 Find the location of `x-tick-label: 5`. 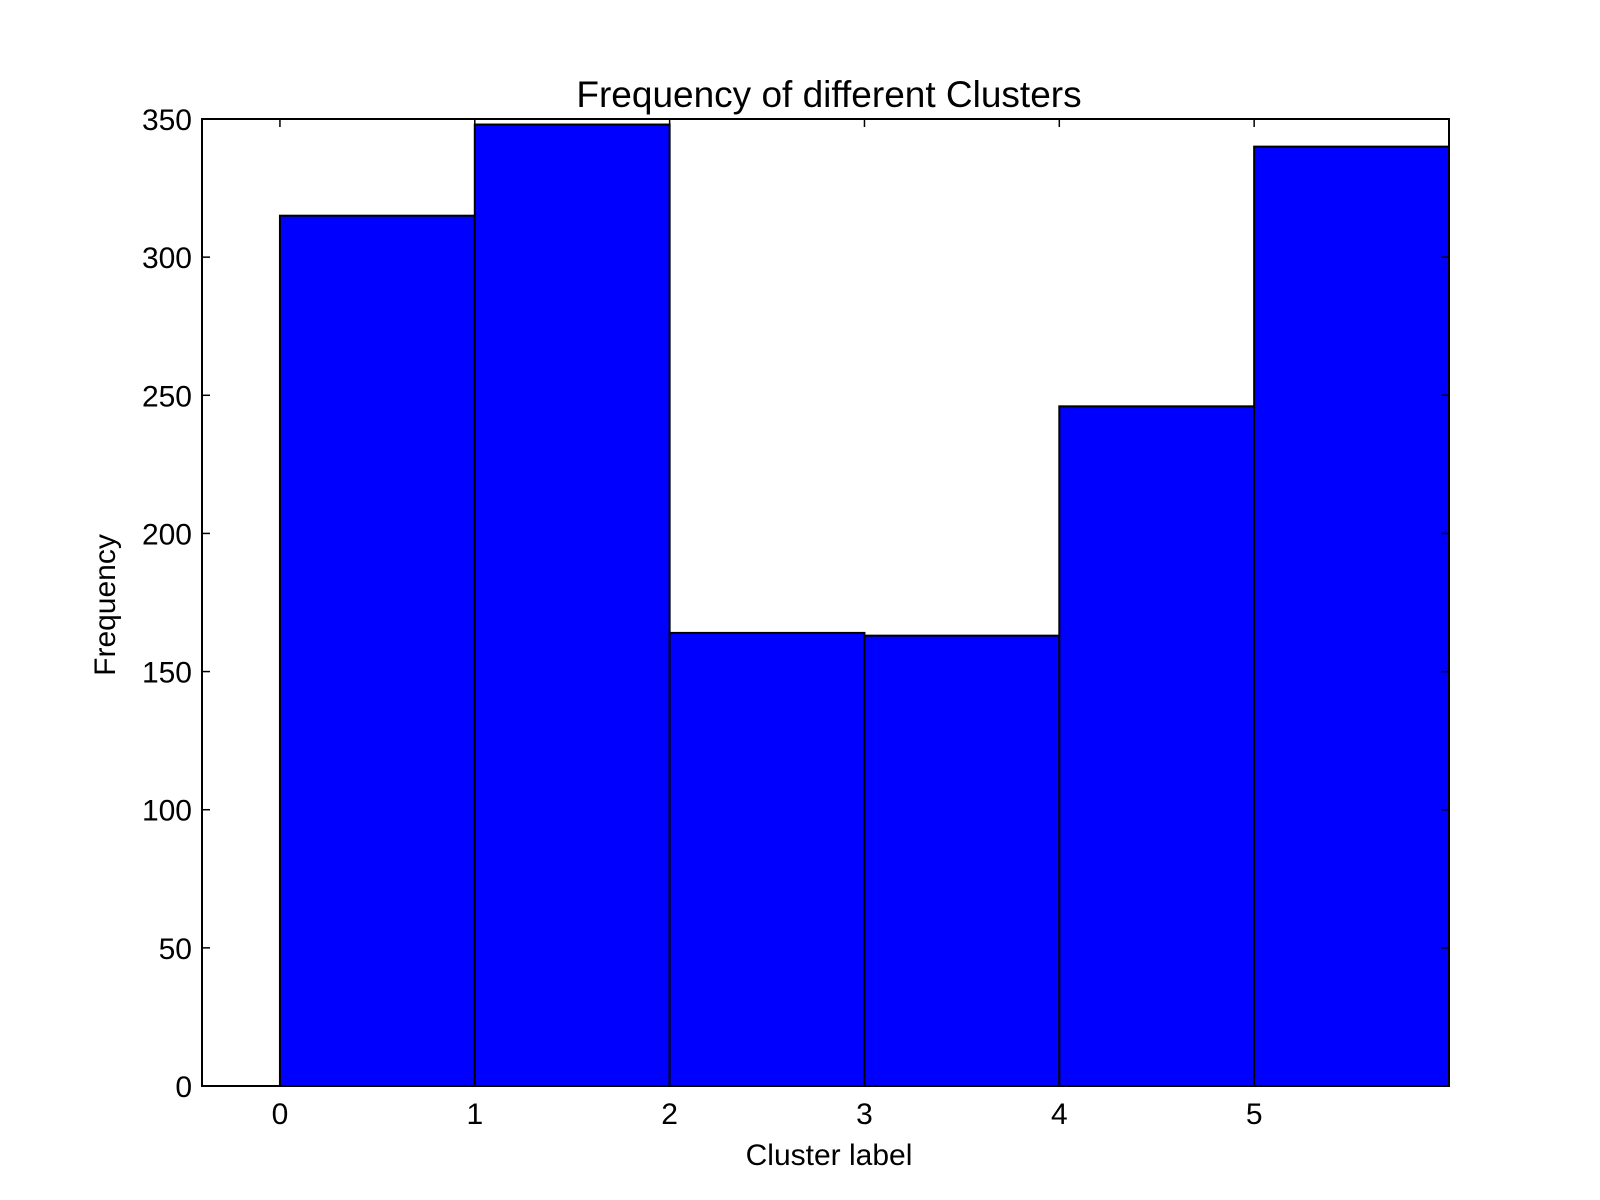

x-tick-label: 5 is located at coordinates (1254, 1114).